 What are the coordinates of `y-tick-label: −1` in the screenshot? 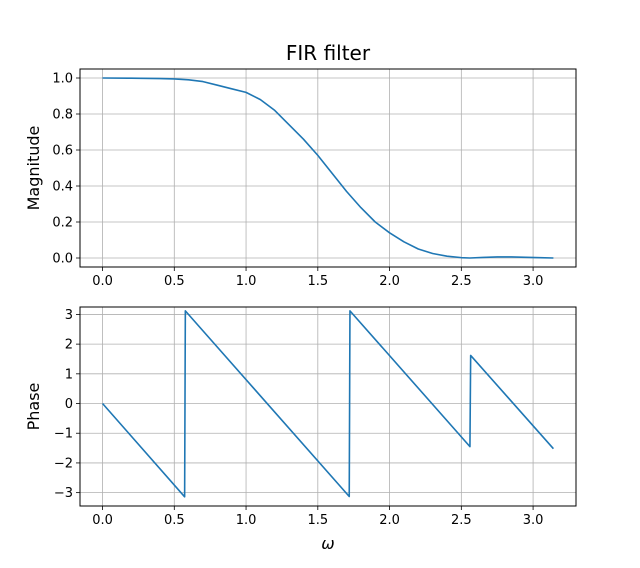 It's located at (63, 434).